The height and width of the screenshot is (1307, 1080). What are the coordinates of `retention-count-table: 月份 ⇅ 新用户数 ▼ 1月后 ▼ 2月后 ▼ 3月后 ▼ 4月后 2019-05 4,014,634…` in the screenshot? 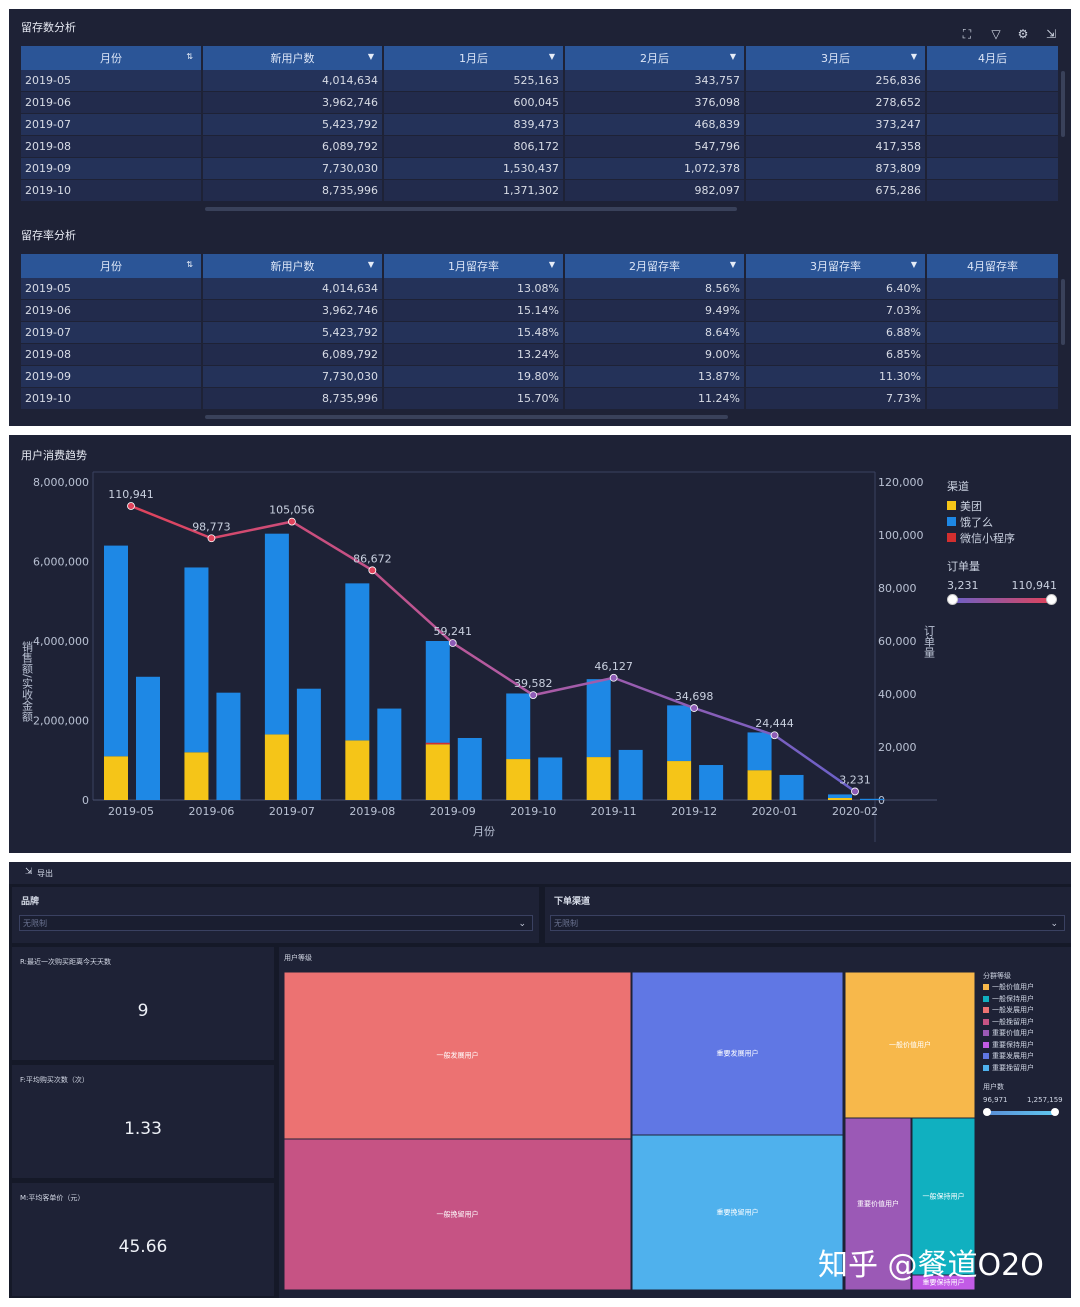 It's located at (540, 124).